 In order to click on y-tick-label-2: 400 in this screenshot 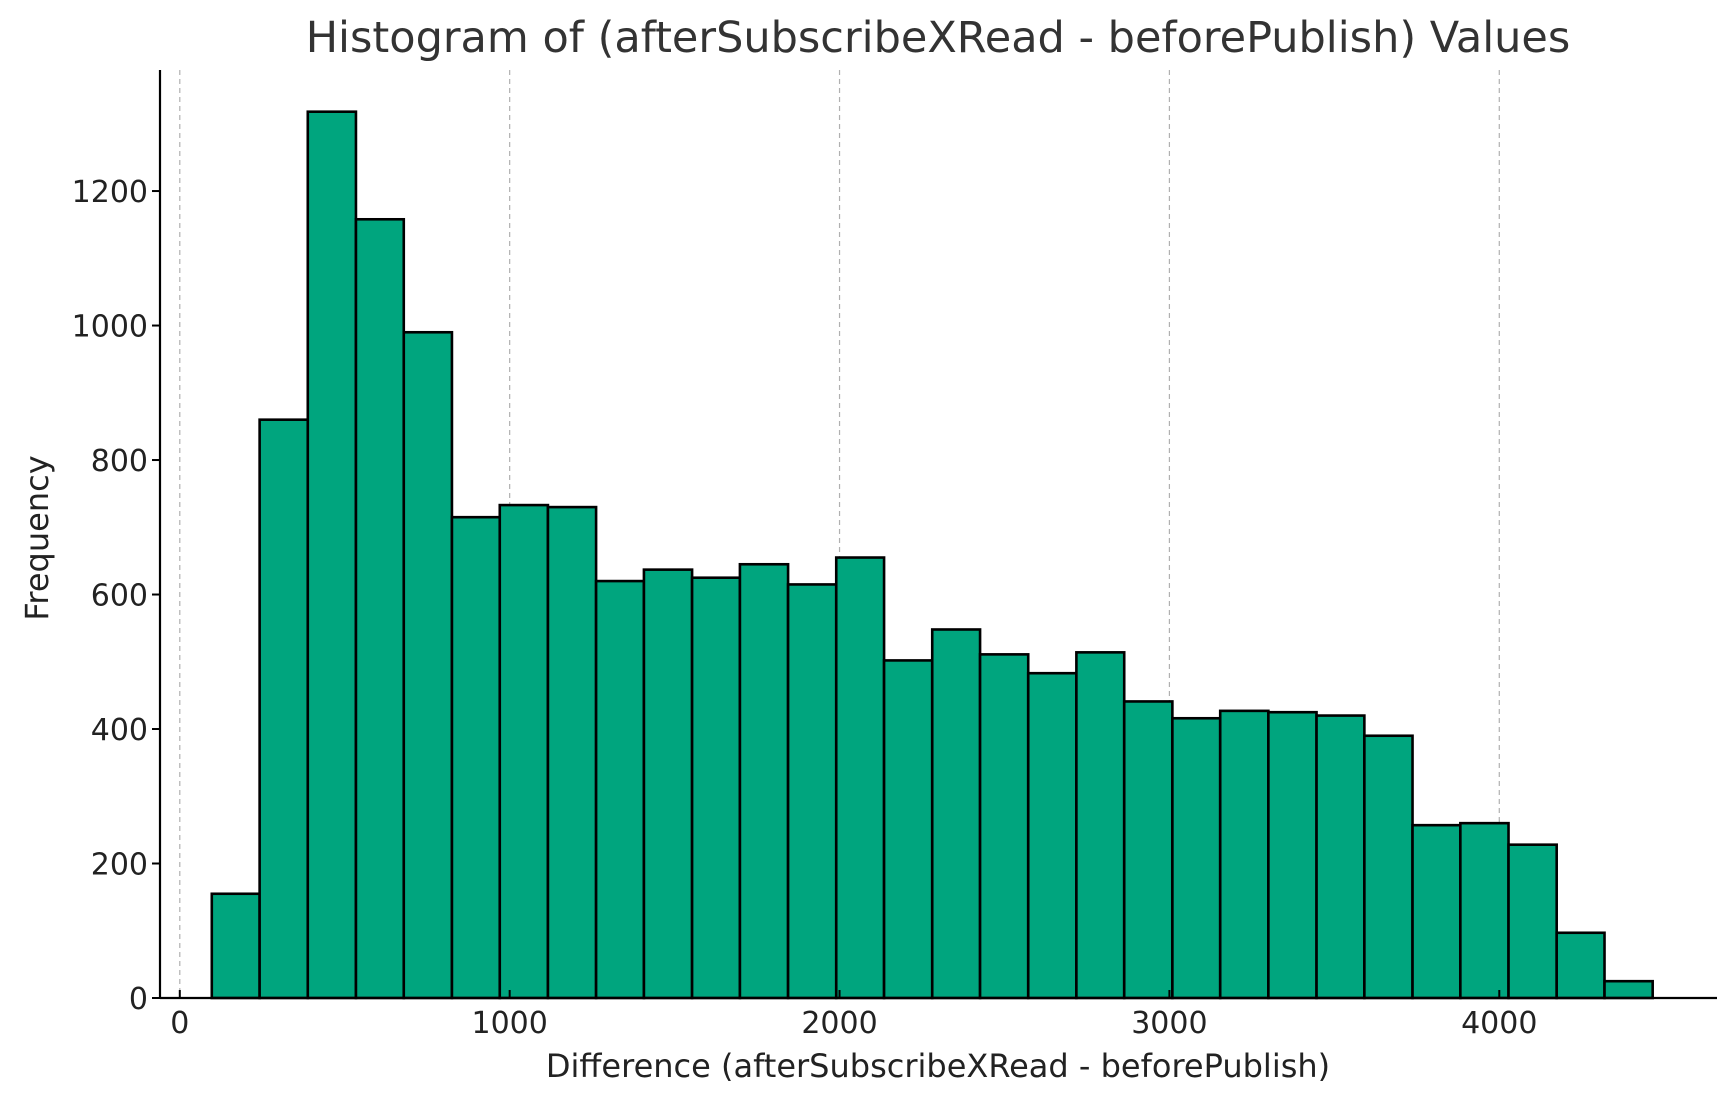, I will do `click(119, 730)`.